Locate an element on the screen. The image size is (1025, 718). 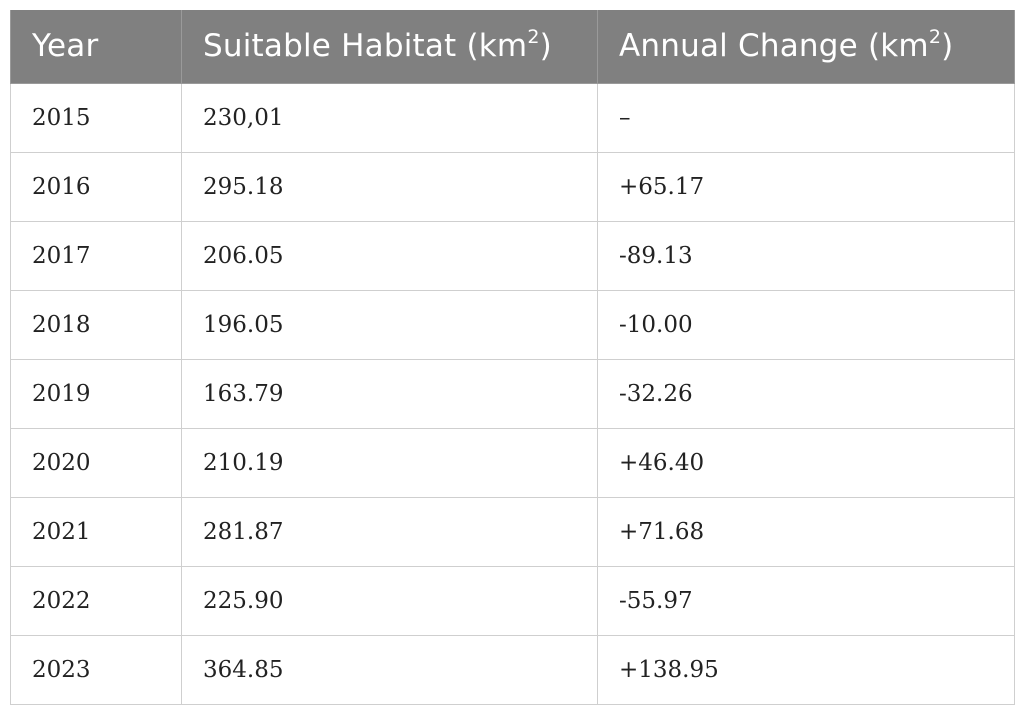
cell-change: +138.95 is located at coordinates (806, 669).